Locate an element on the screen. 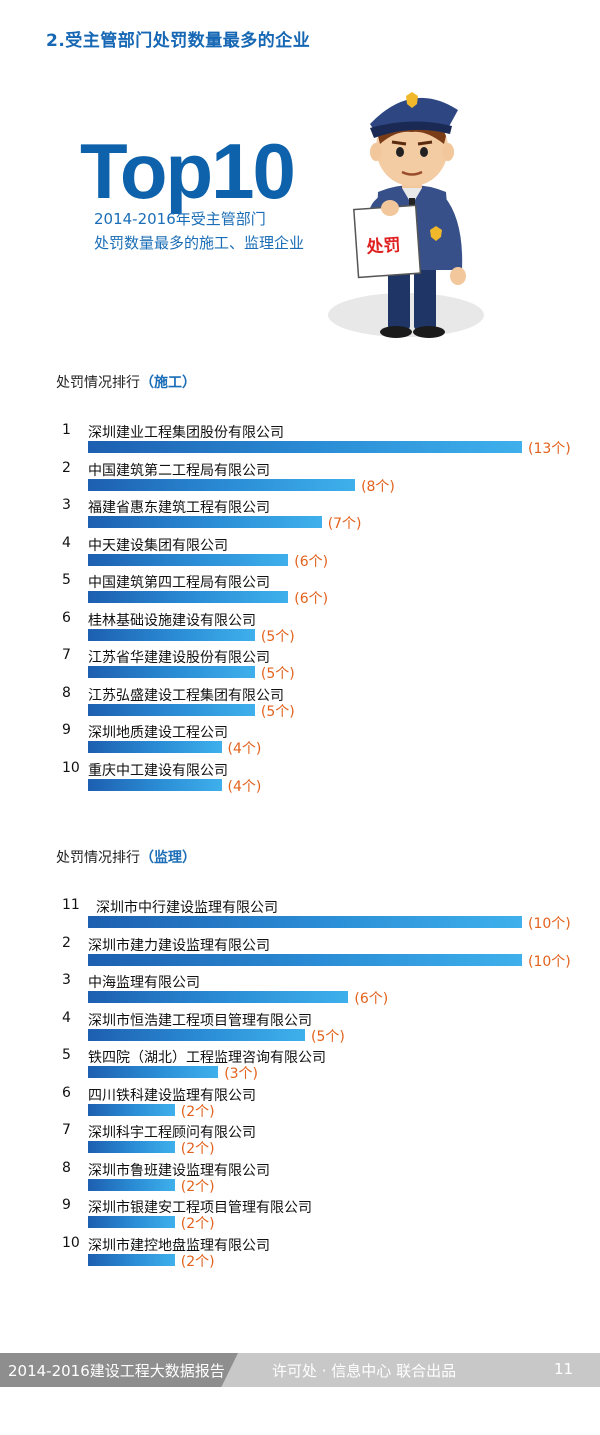 This screenshot has width=600, height=1435. chart-row: 6 桂林基础设施建设有限公司 (5个) is located at coordinates (300, 627).